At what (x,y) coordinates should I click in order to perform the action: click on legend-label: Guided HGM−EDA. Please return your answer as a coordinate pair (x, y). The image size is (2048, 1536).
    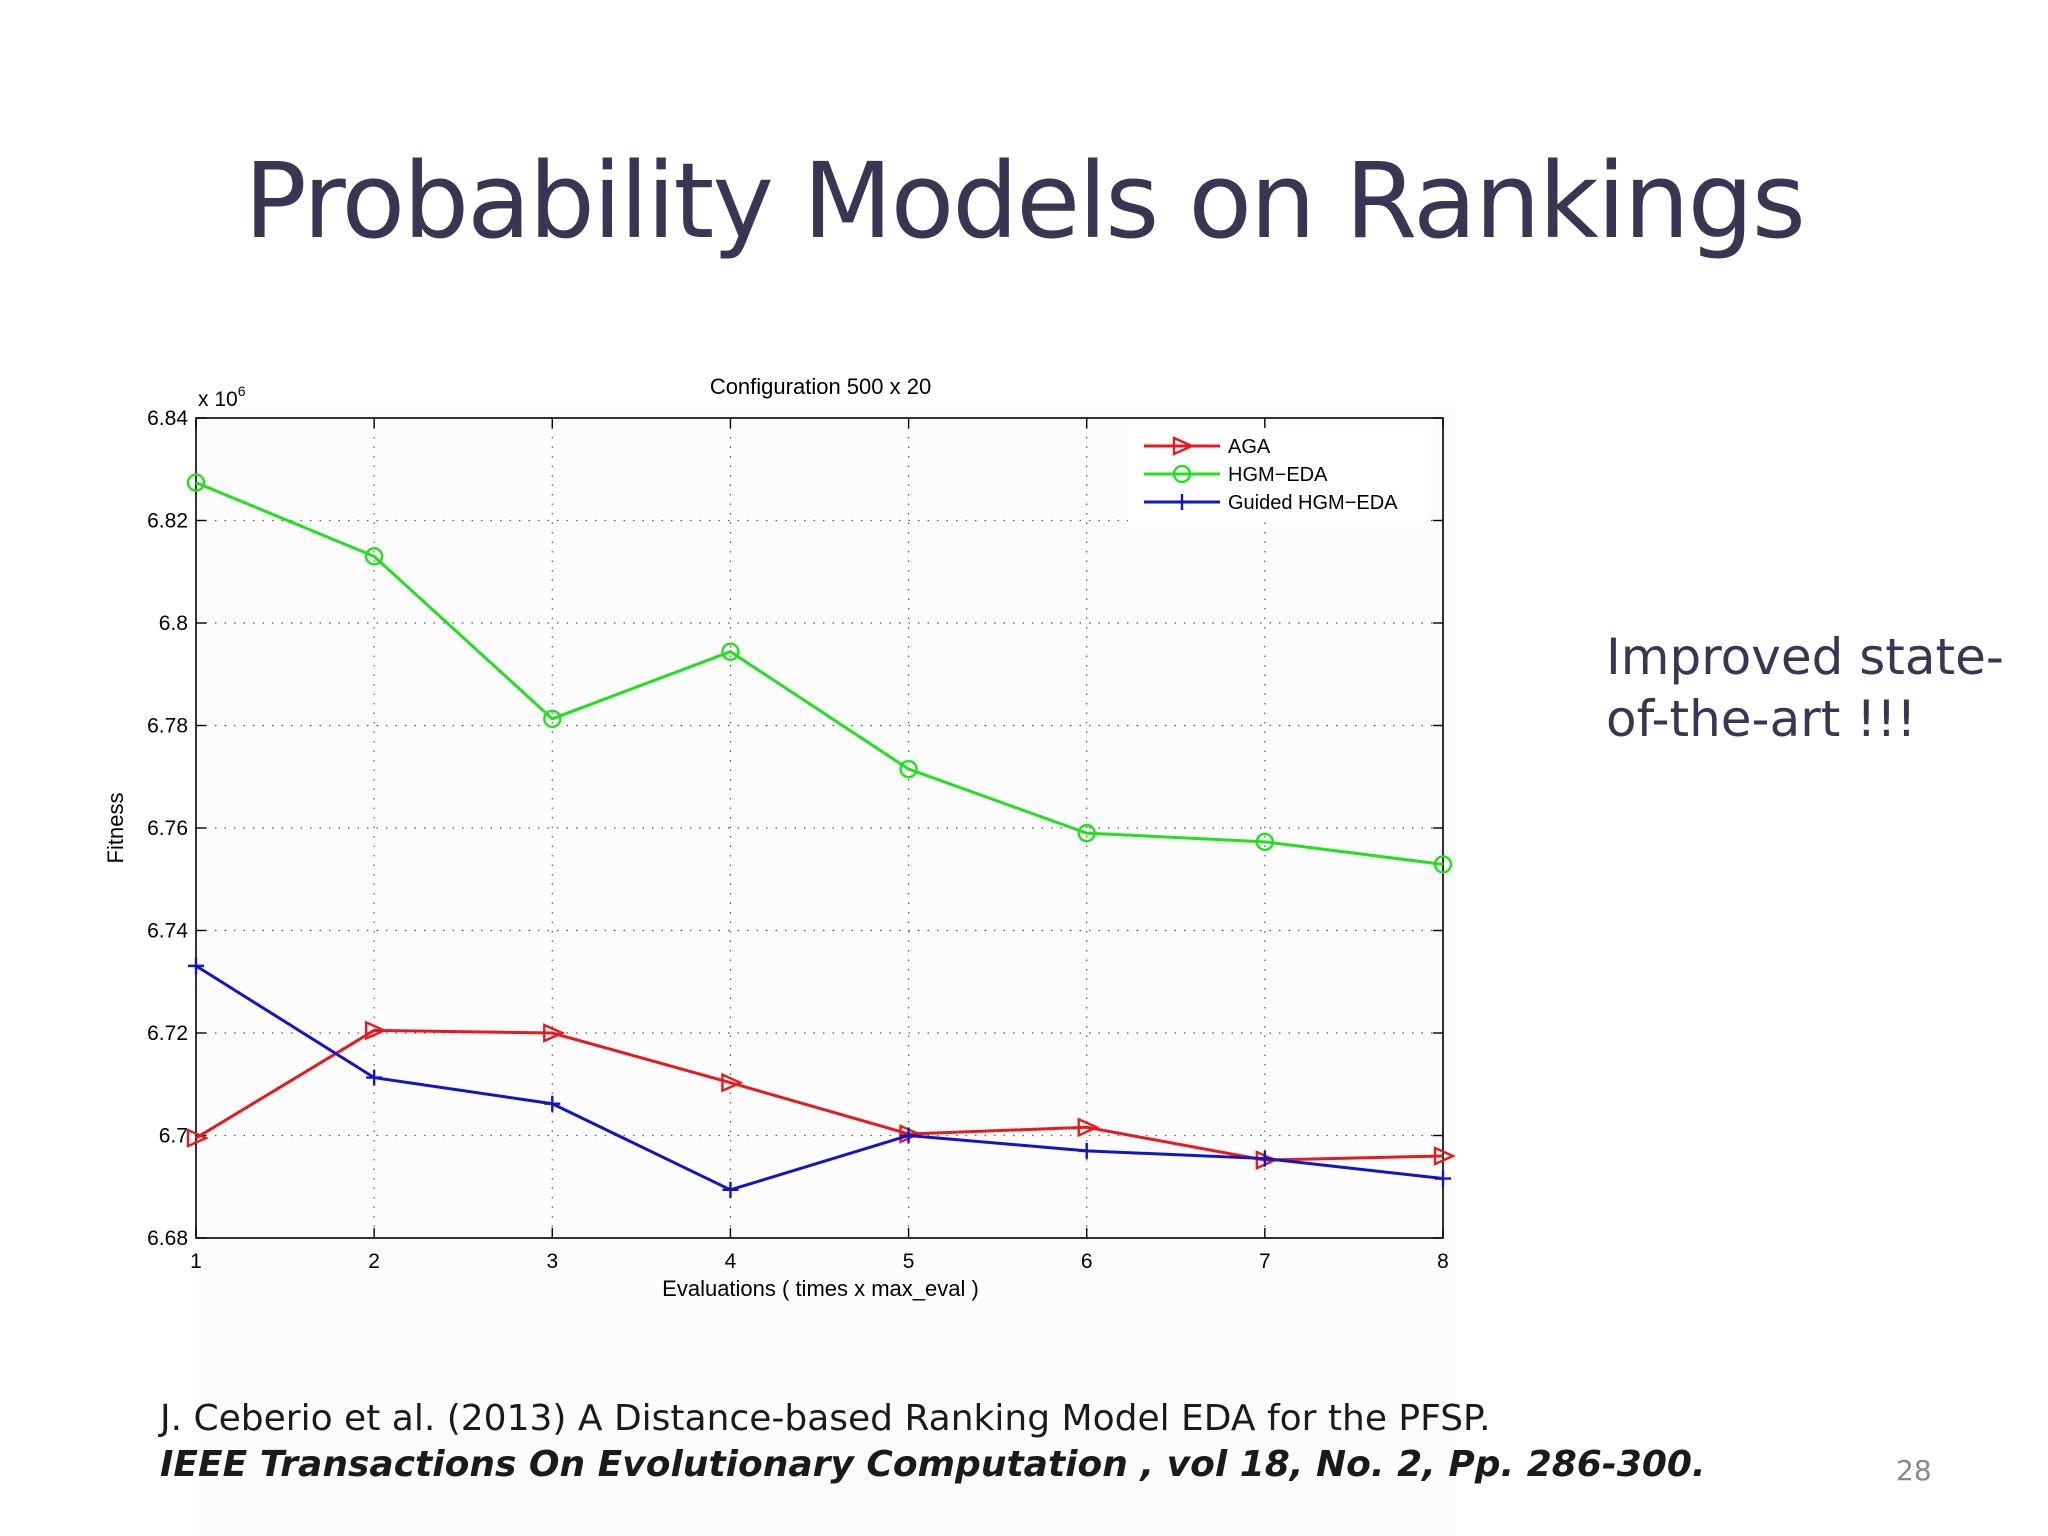
    Looking at the image, I should click on (1313, 503).